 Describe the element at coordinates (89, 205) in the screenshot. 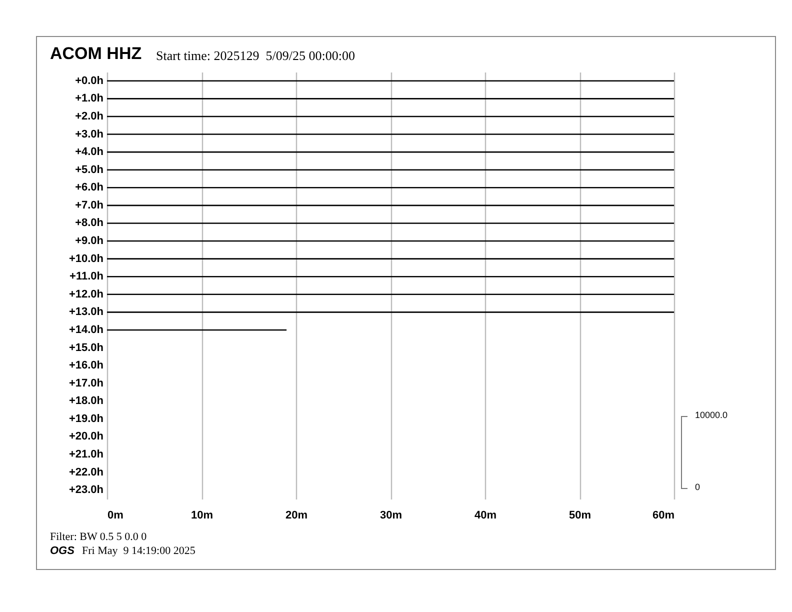

I see `y-tick-label: +7.0h` at that location.